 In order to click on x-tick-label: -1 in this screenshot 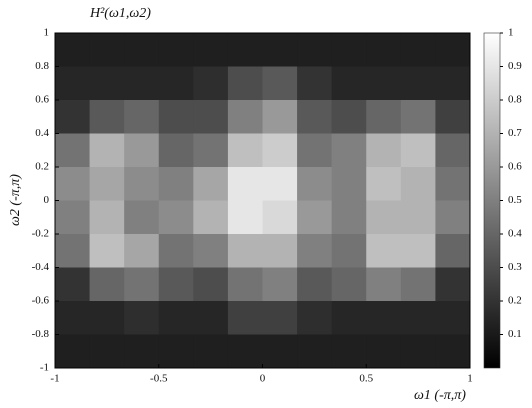, I will do `click(54, 379)`.